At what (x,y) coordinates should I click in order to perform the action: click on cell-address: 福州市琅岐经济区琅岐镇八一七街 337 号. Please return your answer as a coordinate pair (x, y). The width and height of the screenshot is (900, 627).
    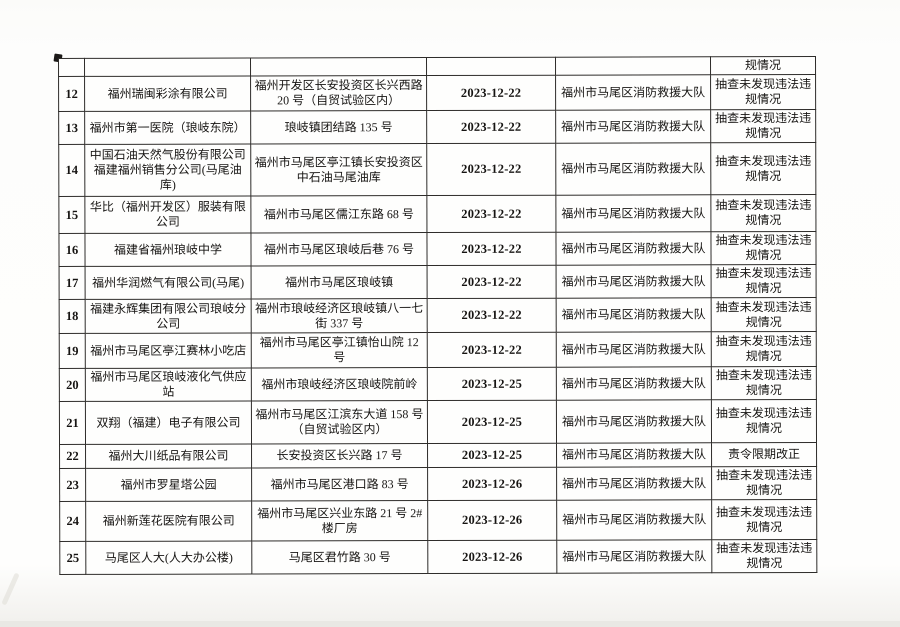
    Looking at the image, I should click on (339, 315).